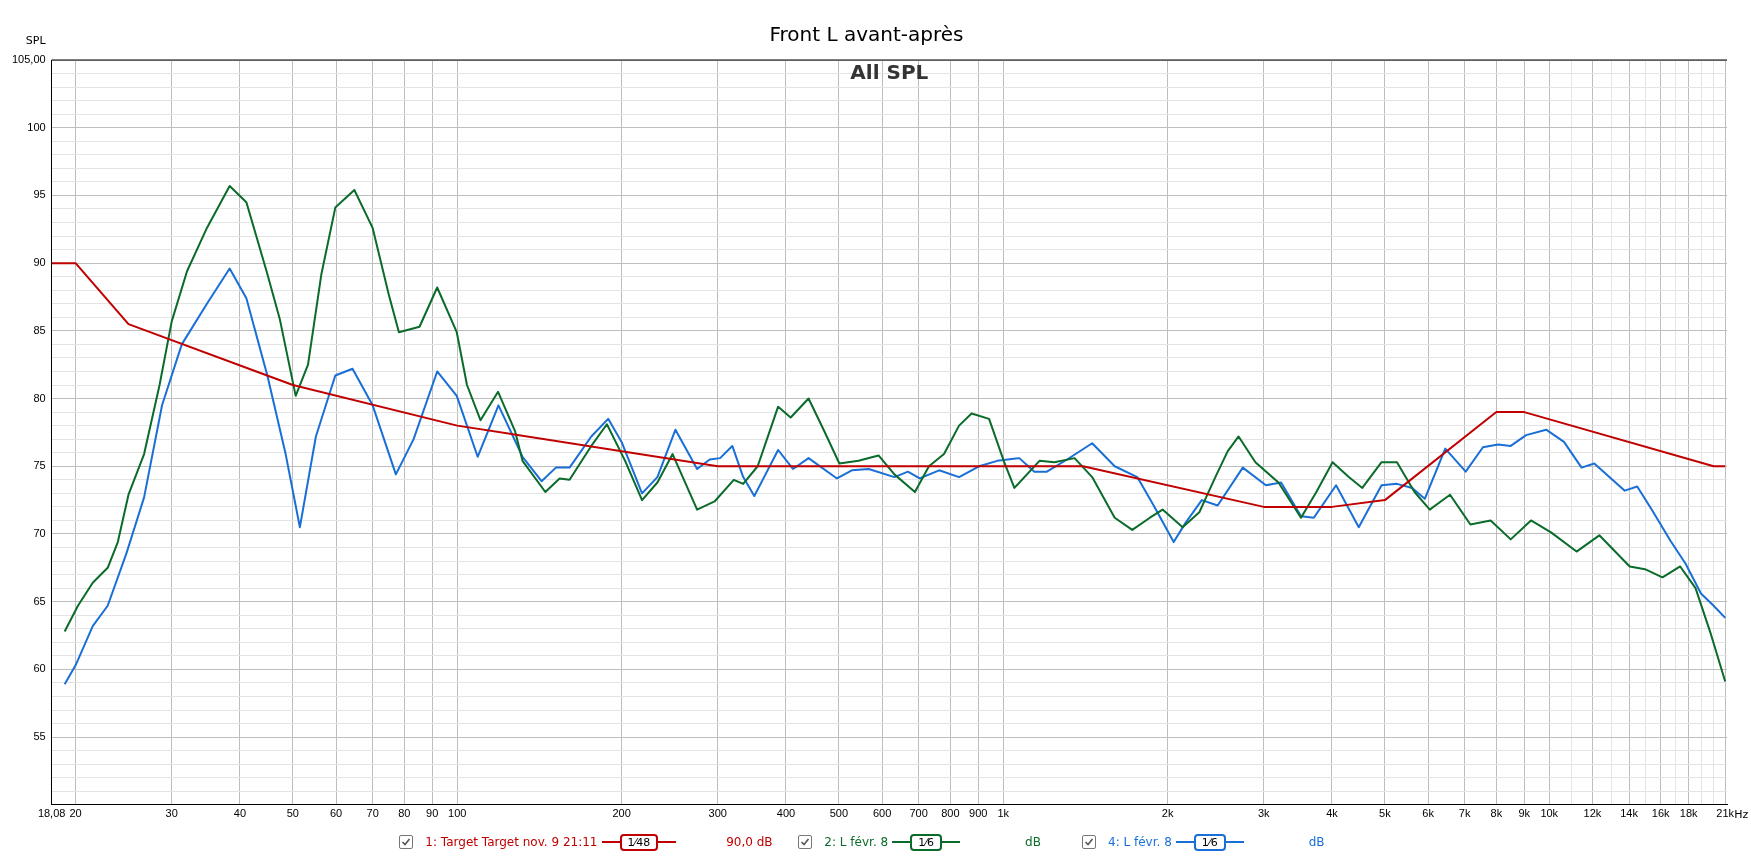  I want to click on y-tick-label: 60, so click(39, 668).